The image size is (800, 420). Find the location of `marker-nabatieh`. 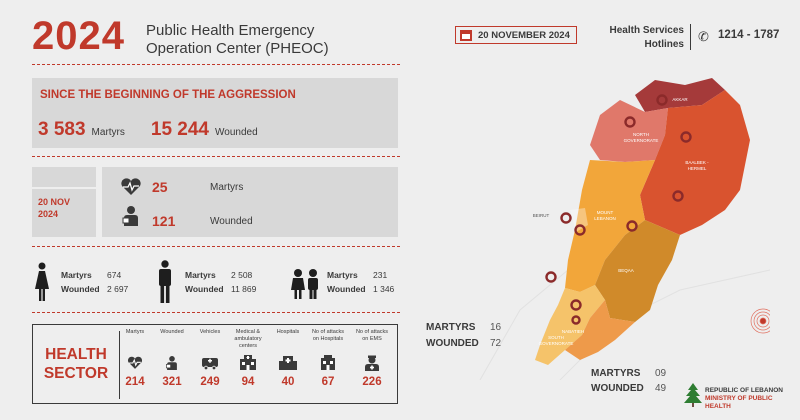

marker-nabatieh is located at coordinates (576, 320).